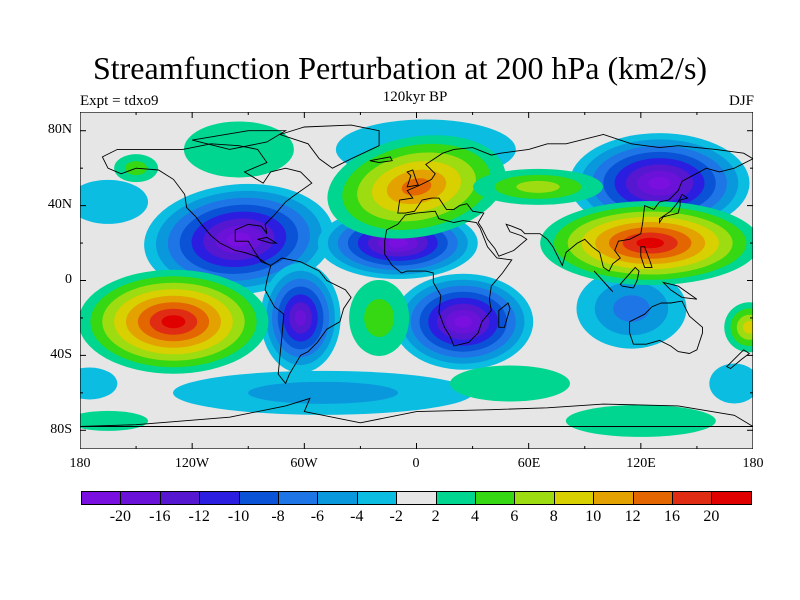  What do you see at coordinates (415, 97) in the screenshot?
I see `period-label: 120kyr BP` at bounding box center [415, 97].